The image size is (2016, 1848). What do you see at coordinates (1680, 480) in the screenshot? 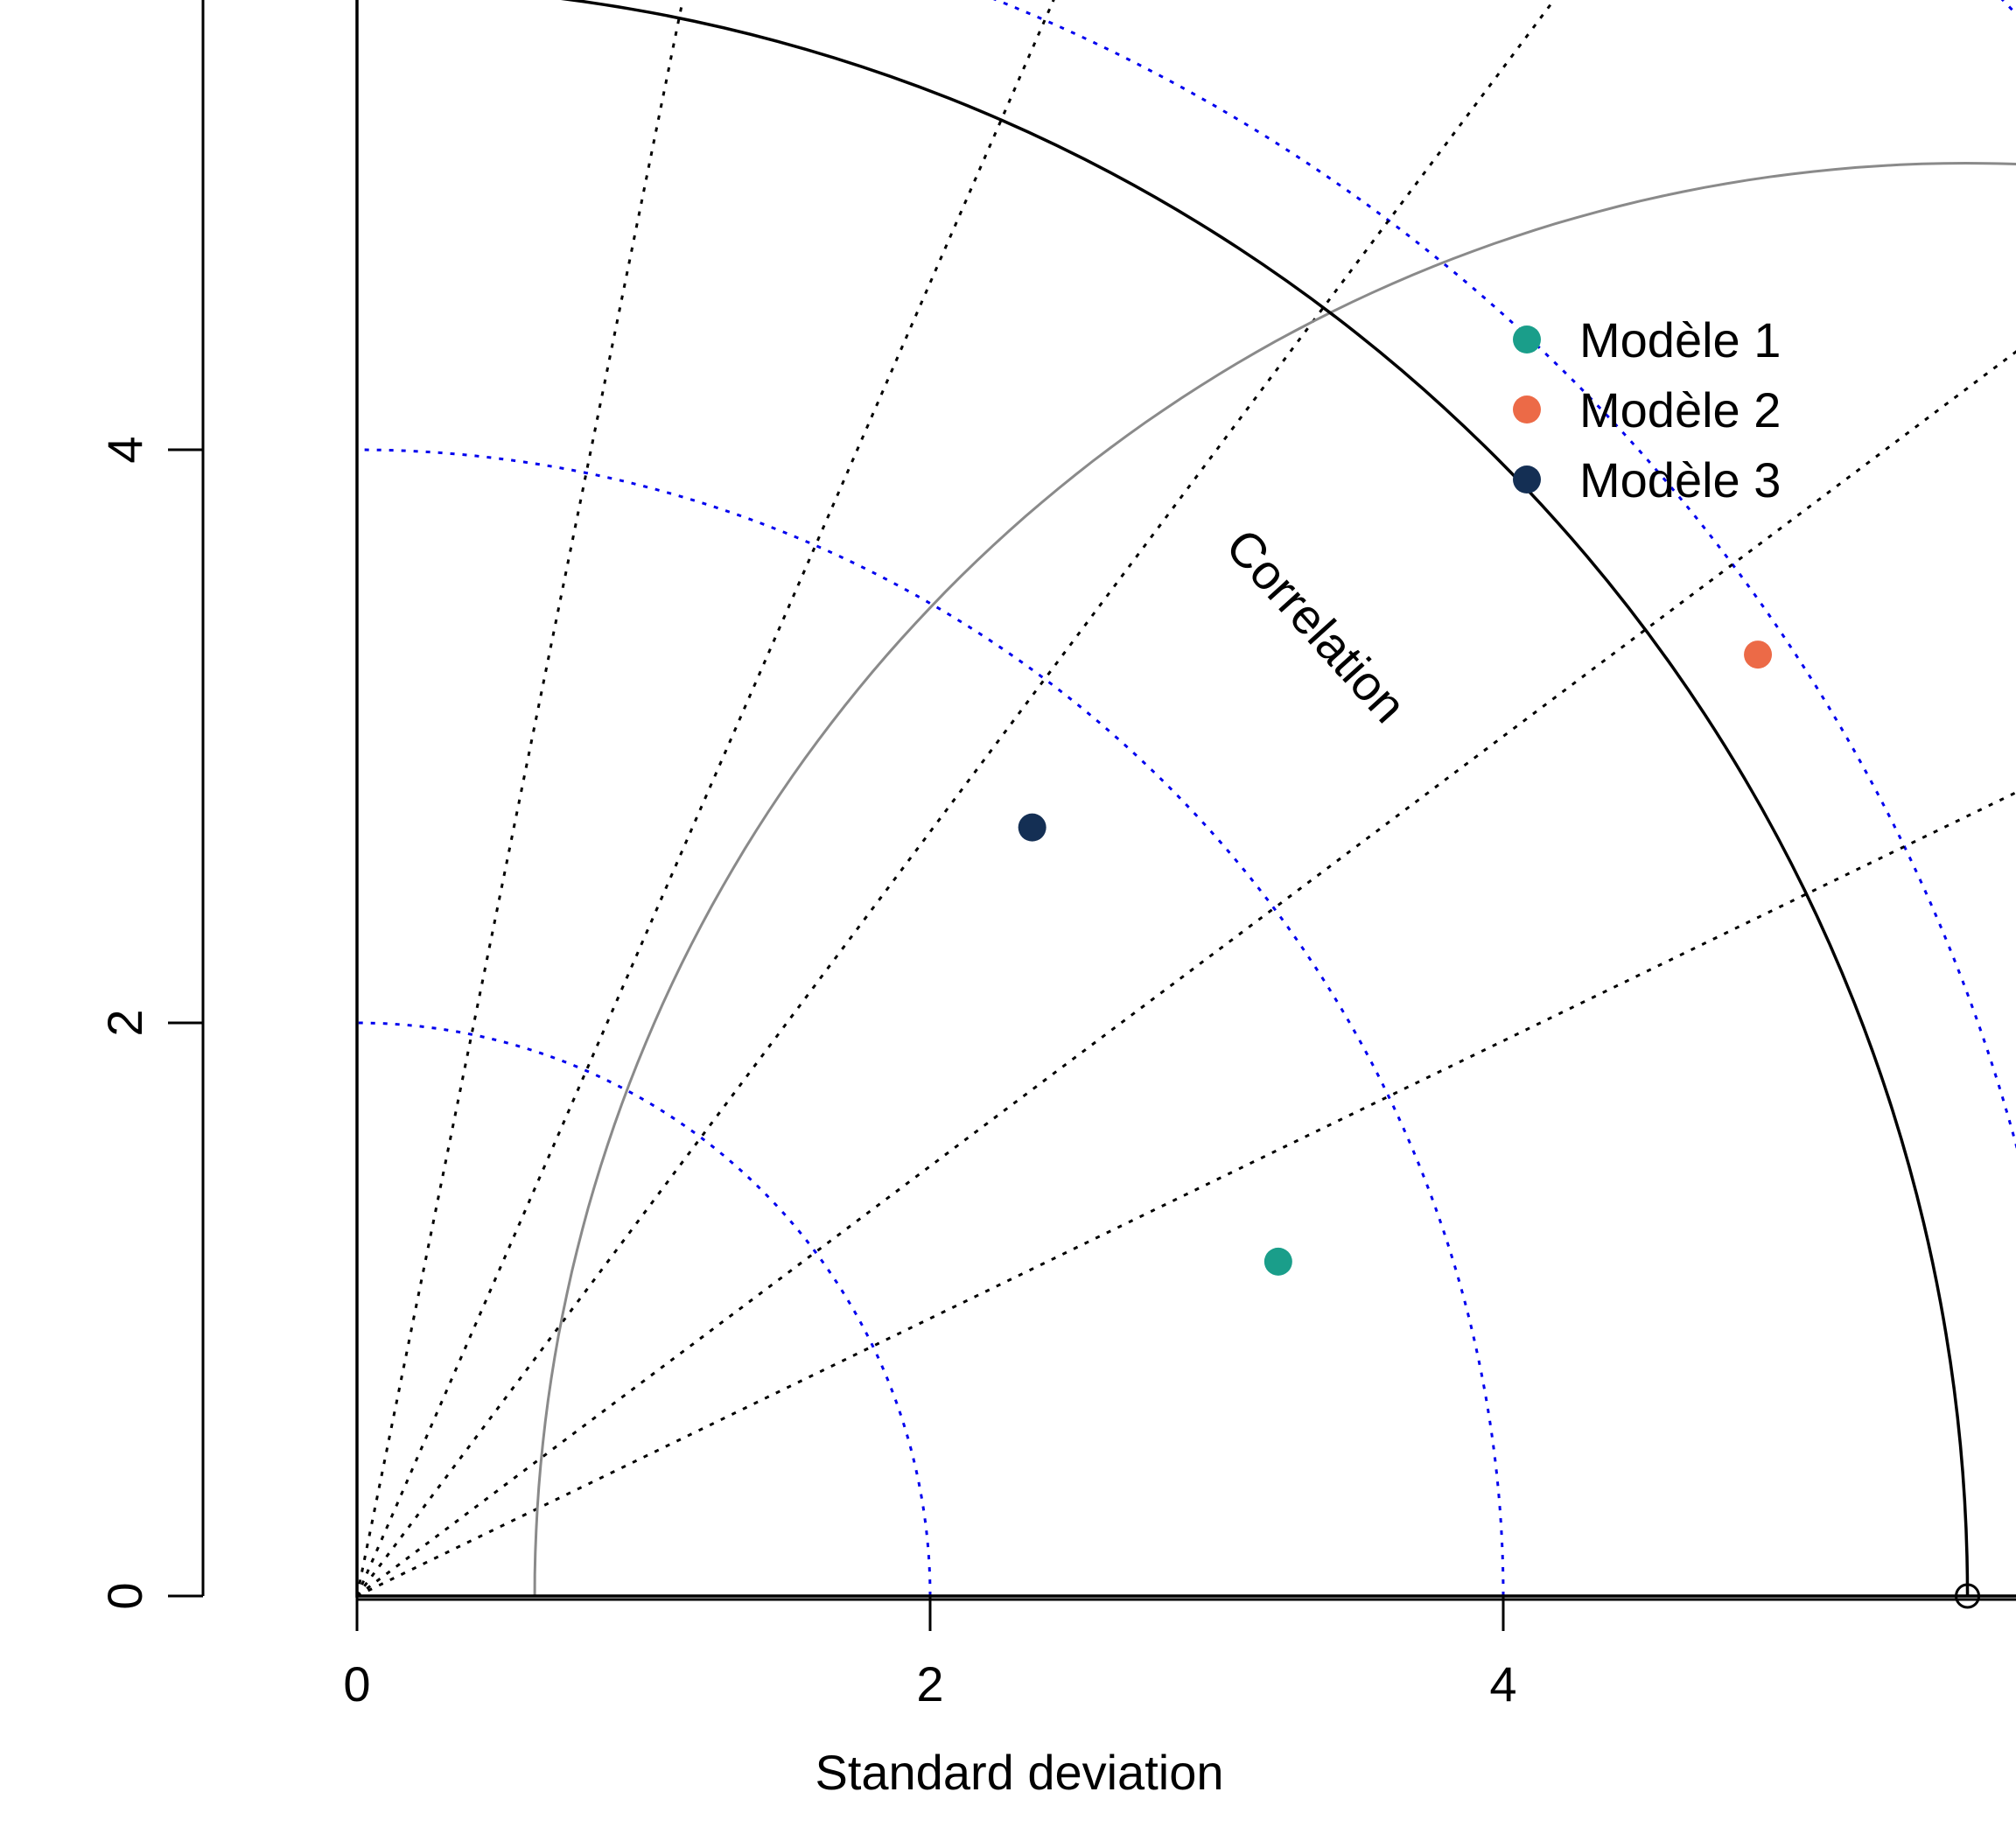
I see `legend-label-3: Modèle 3` at bounding box center [1680, 480].